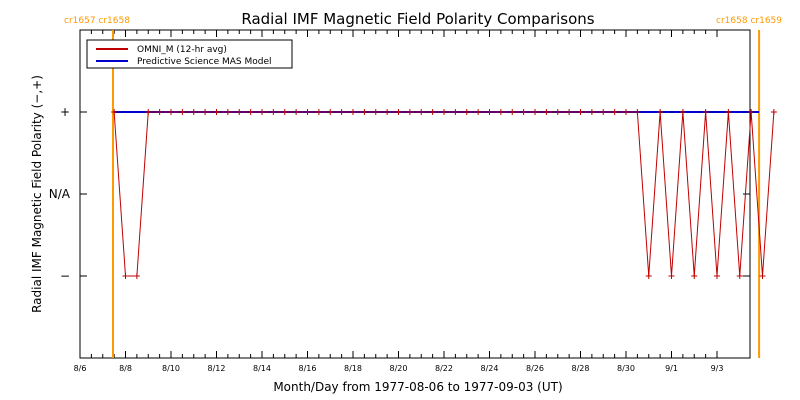 The image size is (800, 400). Describe the element at coordinates (97, 21) in the screenshot. I see `carrington-marker-label: cr1657 cr1658` at that location.